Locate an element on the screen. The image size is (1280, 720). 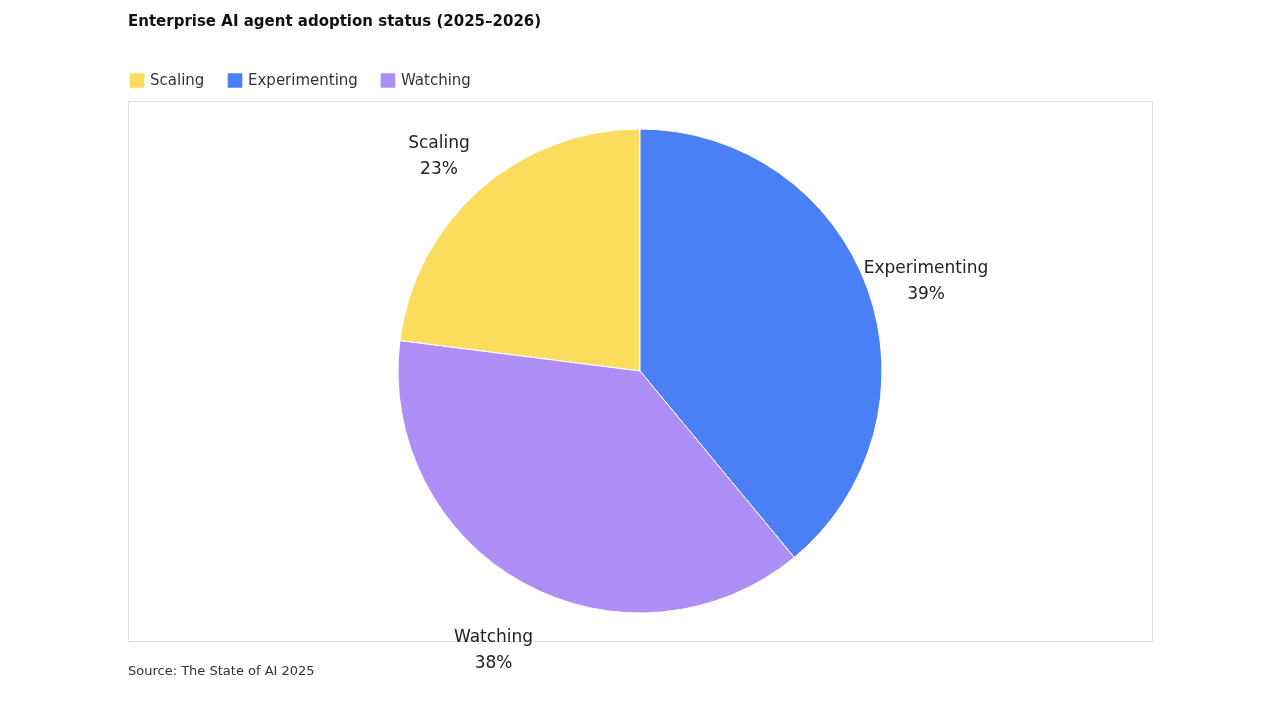
chart-title: Enterprise AI agent adoption status (2025–2026) is located at coordinates (335, 21).